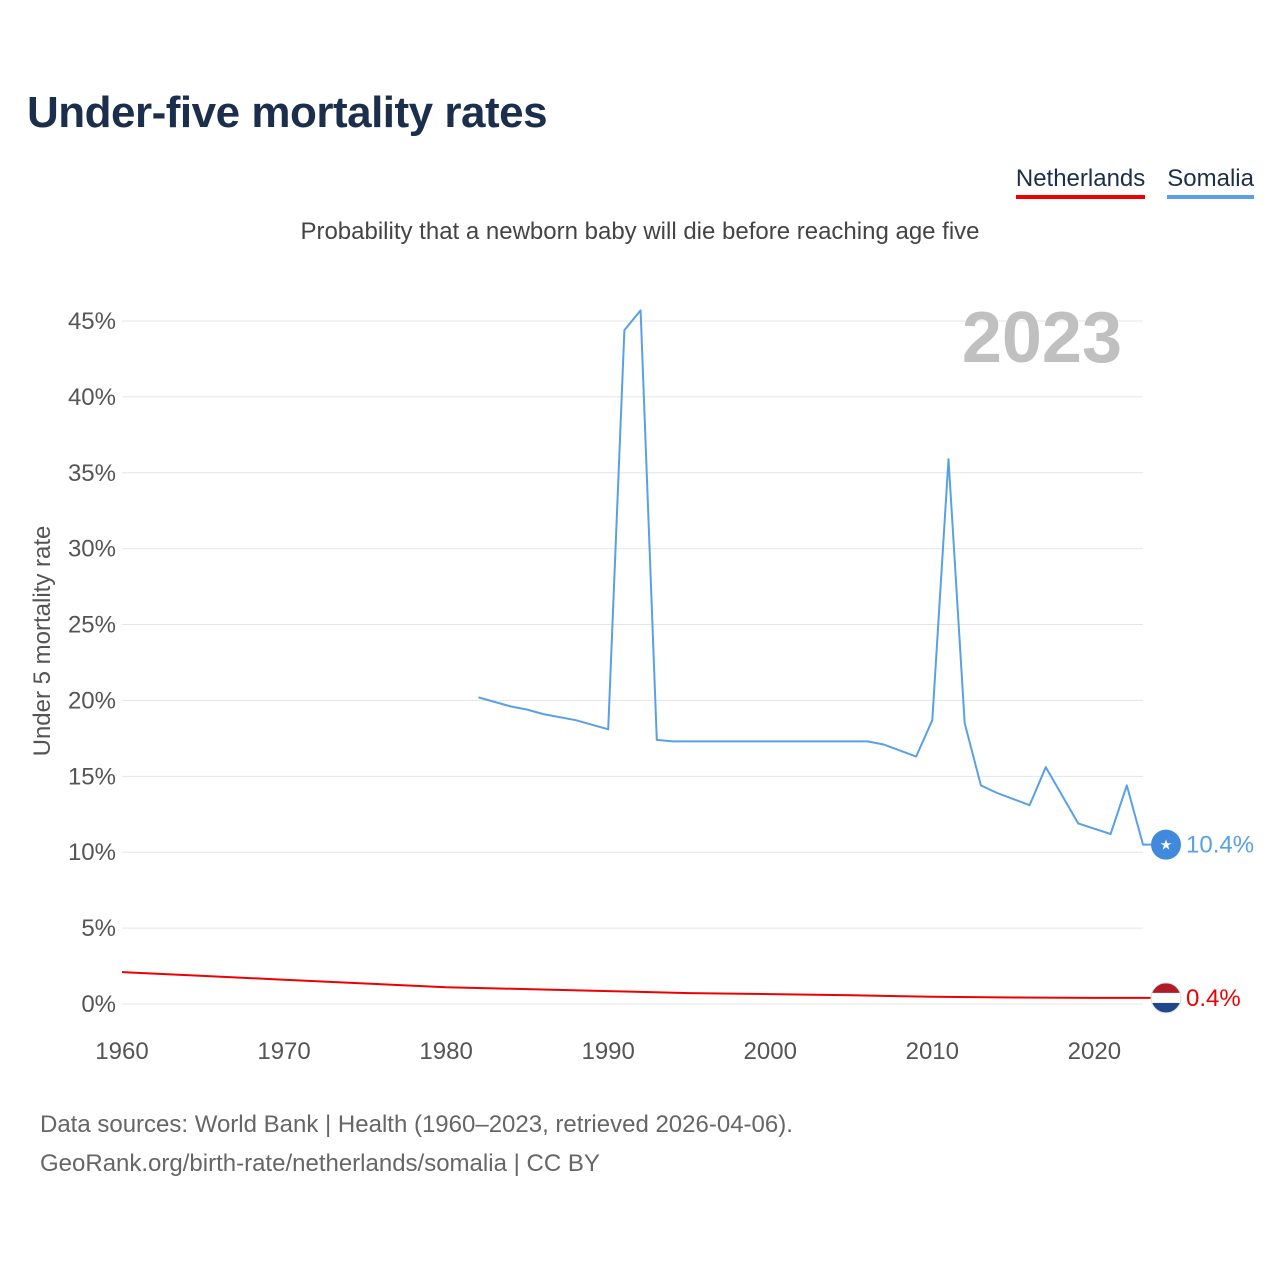 This screenshot has width=1280, height=1280. Describe the element at coordinates (42, 641) in the screenshot. I see `y-axis-label: Under 5 mortality rate` at that location.